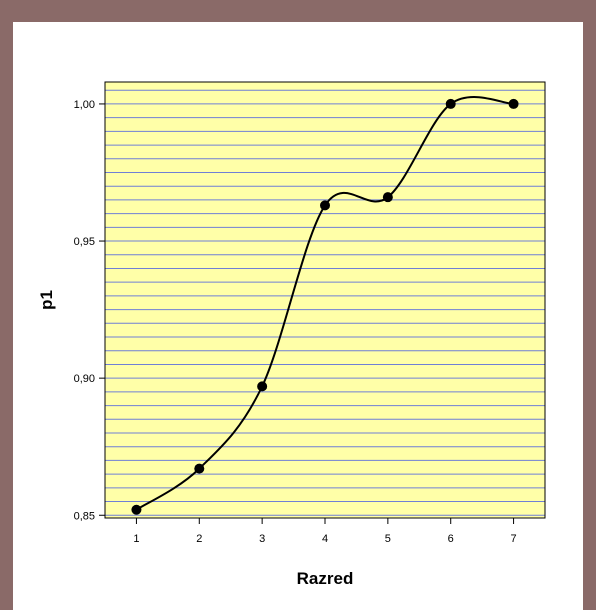 This screenshot has height=610, width=596. Describe the element at coordinates (136, 539) in the screenshot. I see `x-tick-label: 1` at that location.